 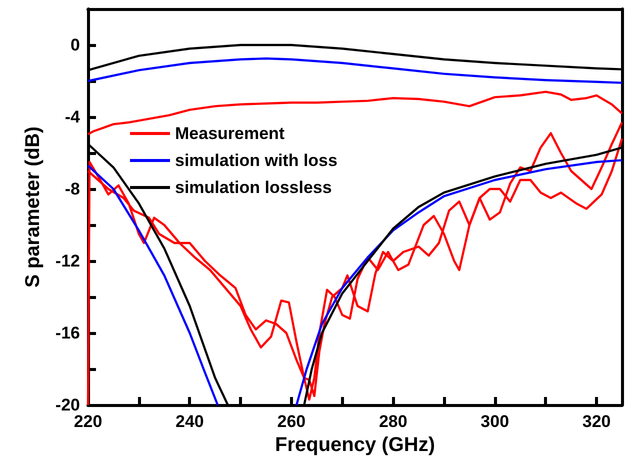 What do you see at coordinates (88, 421) in the screenshot?
I see `x-tick-label: 220` at bounding box center [88, 421].